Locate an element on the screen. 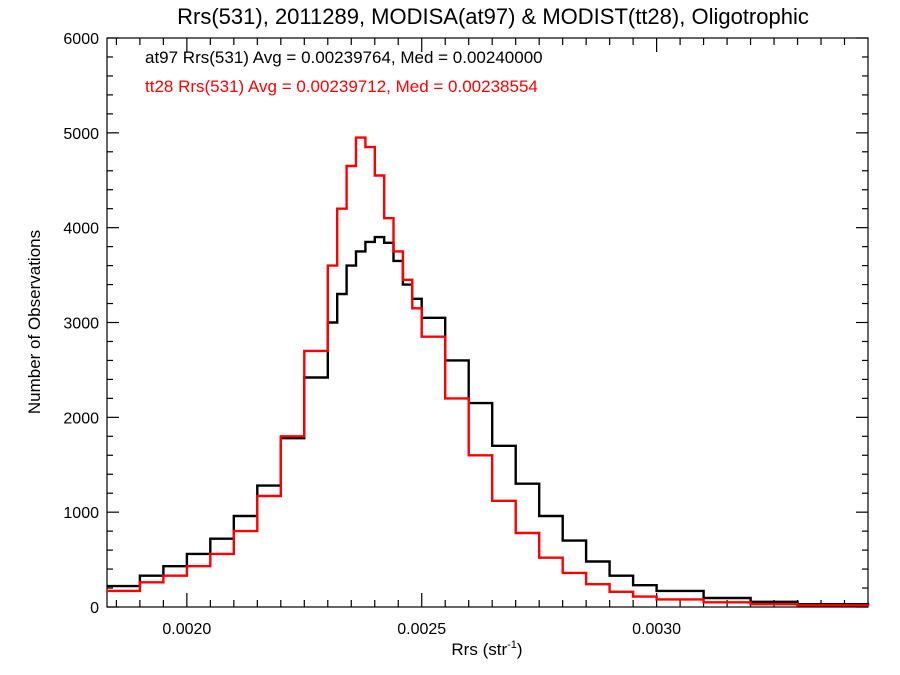 The width and height of the screenshot is (900, 675). x-axis-label-superscript: -1 is located at coordinates (512, 645).